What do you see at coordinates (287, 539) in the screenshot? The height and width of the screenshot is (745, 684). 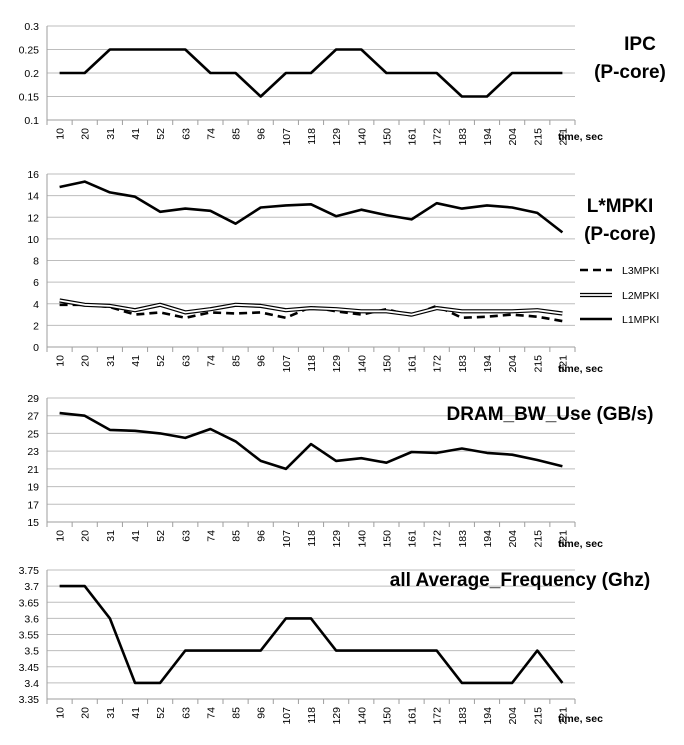 I see `chart3-x-tick-label: 107` at bounding box center [287, 539].